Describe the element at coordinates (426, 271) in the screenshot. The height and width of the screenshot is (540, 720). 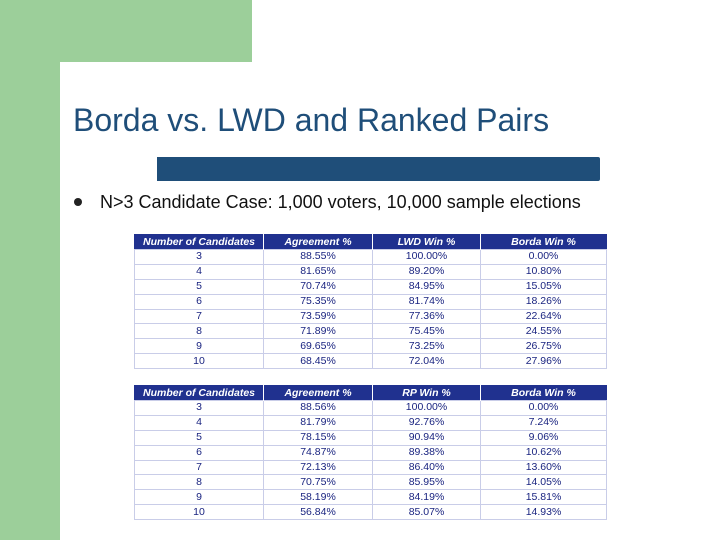
I see `cell-win: 89.20%` at that location.